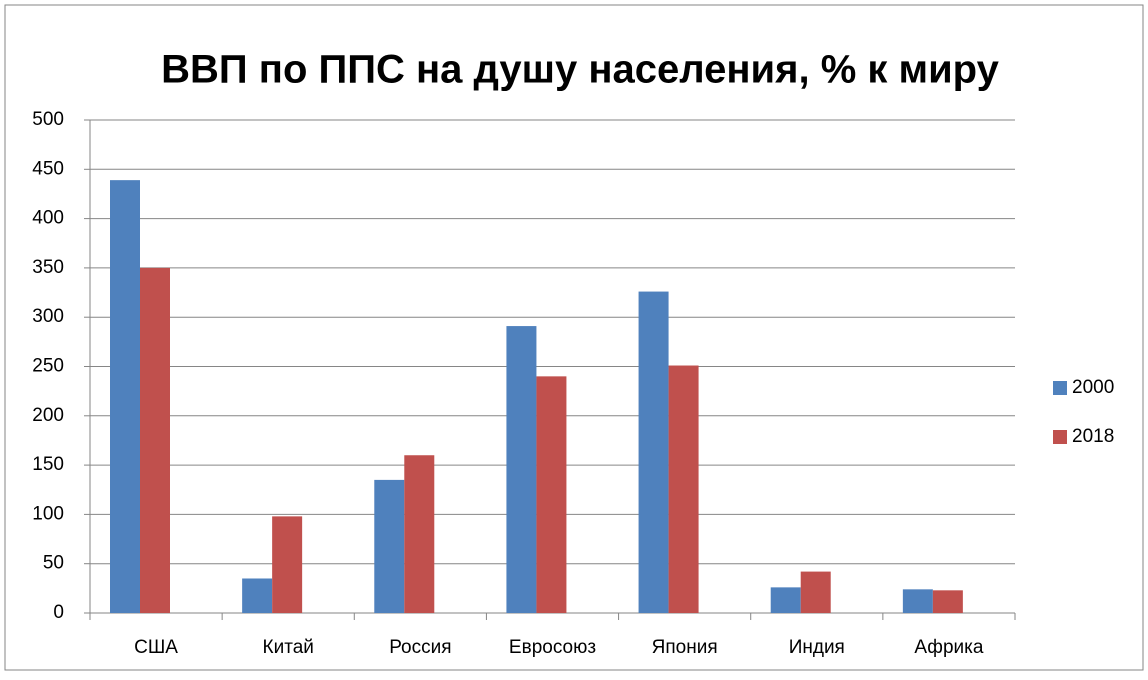 The width and height of the screenshot is (1148, 680). I want to click on x-tick-label: Россия, so click(420, 647).